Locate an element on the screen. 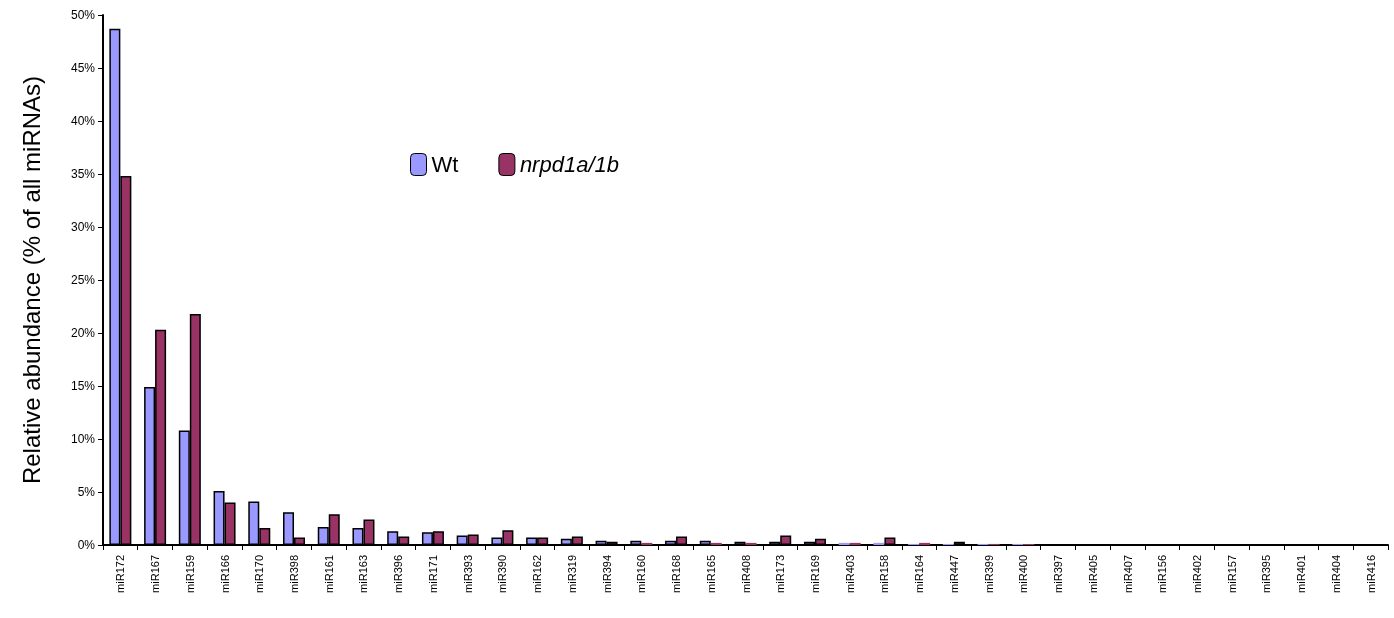 The width and height of the screenshot is (1394, 618). x-tick-label: miR401 is located at coordinates (1301, 574).